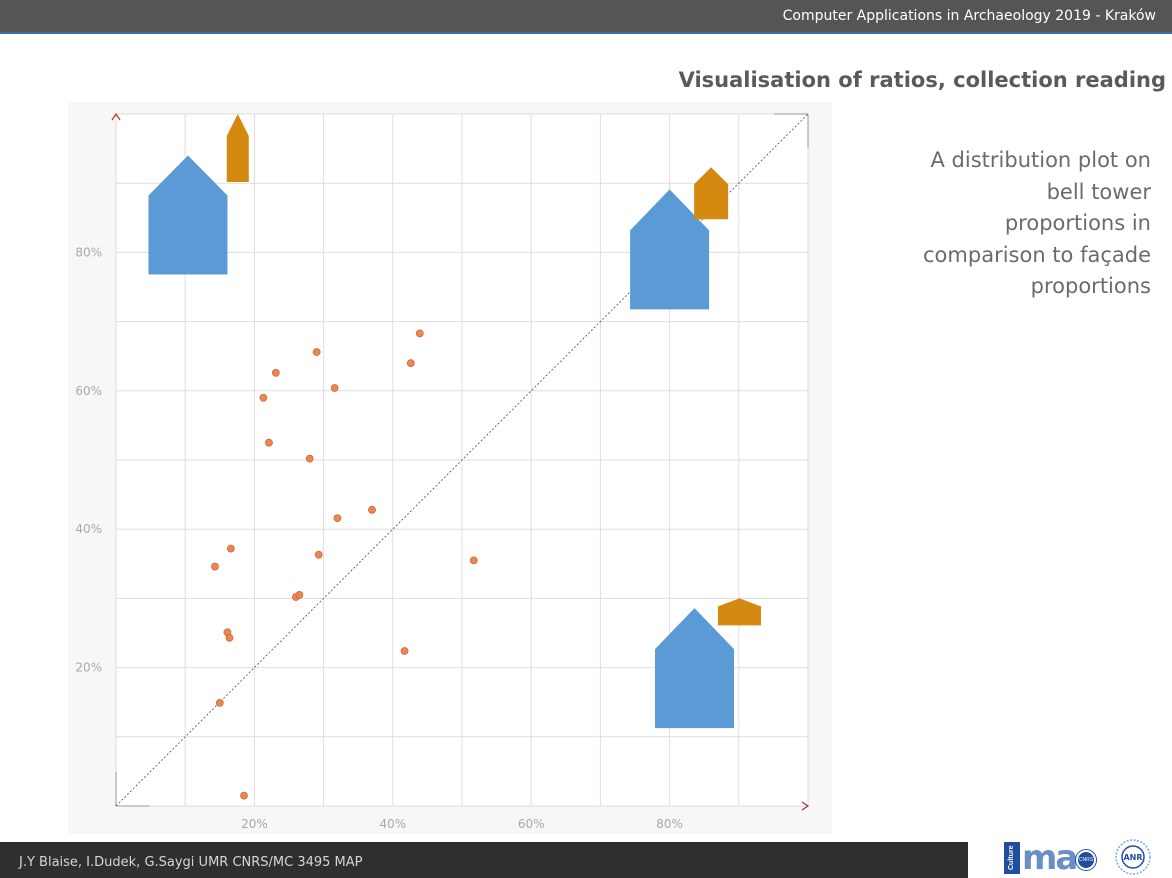  Describe the element at coordinates (237, 148) in the screenshot. I see `tower-glyph-top-left` at that location.